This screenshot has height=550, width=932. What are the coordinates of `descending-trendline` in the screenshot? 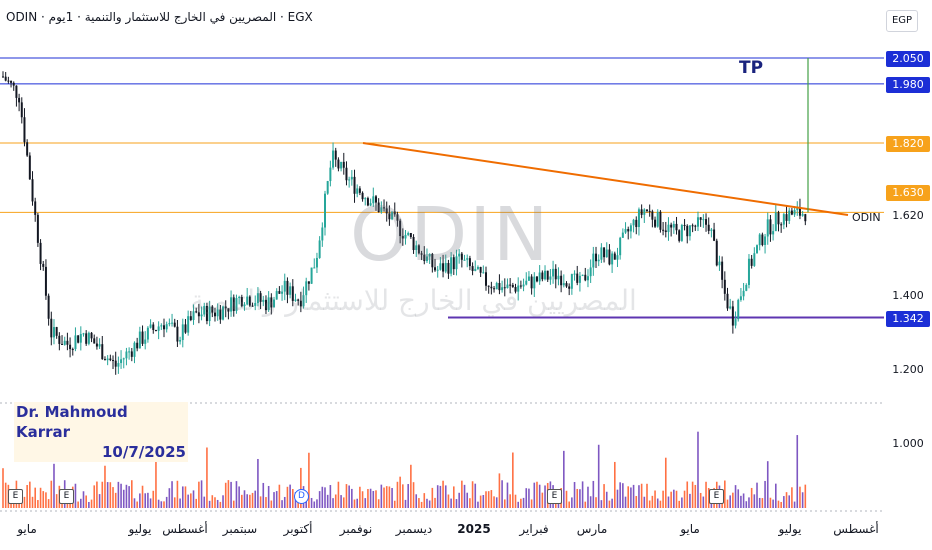 It's located at (605, 179).